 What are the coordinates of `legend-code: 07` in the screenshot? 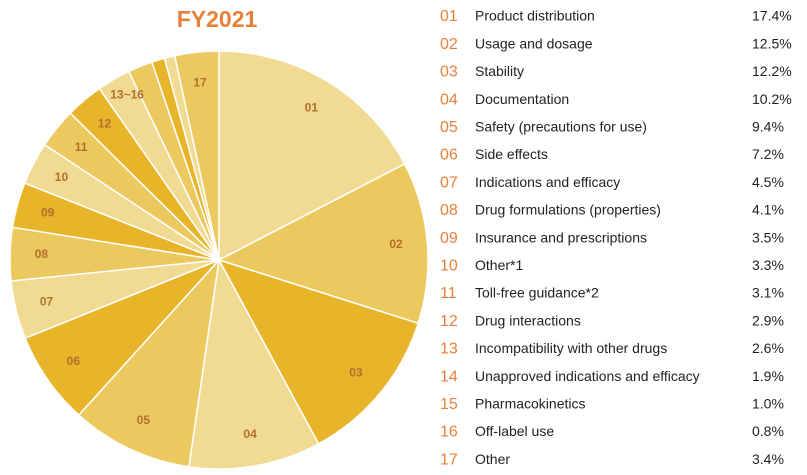 It's located at (449, 182).